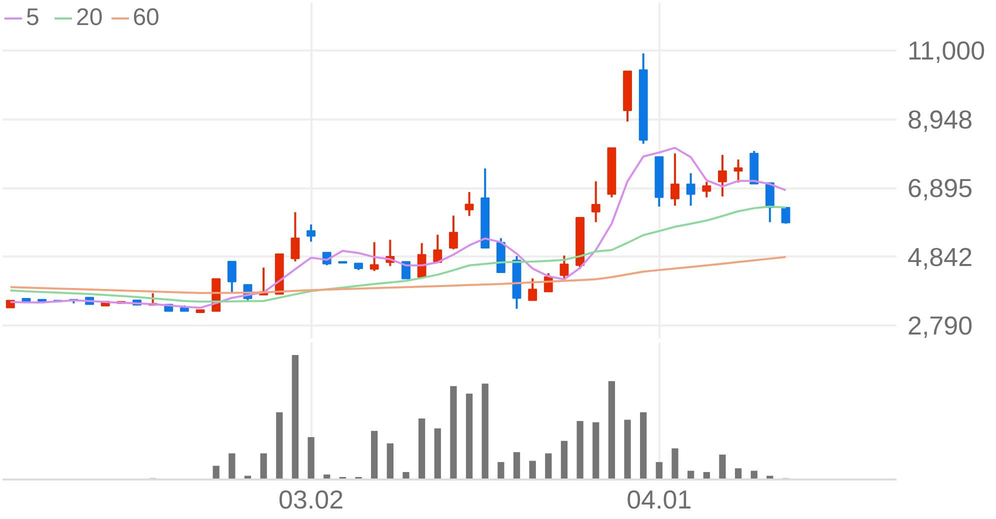 Image resolution: width=996 pixels, height=519 pixels. What do you see at coordinates (146, 18) in the screenshot?
I see `legend-label: 60` at bounding box center [146, 18].